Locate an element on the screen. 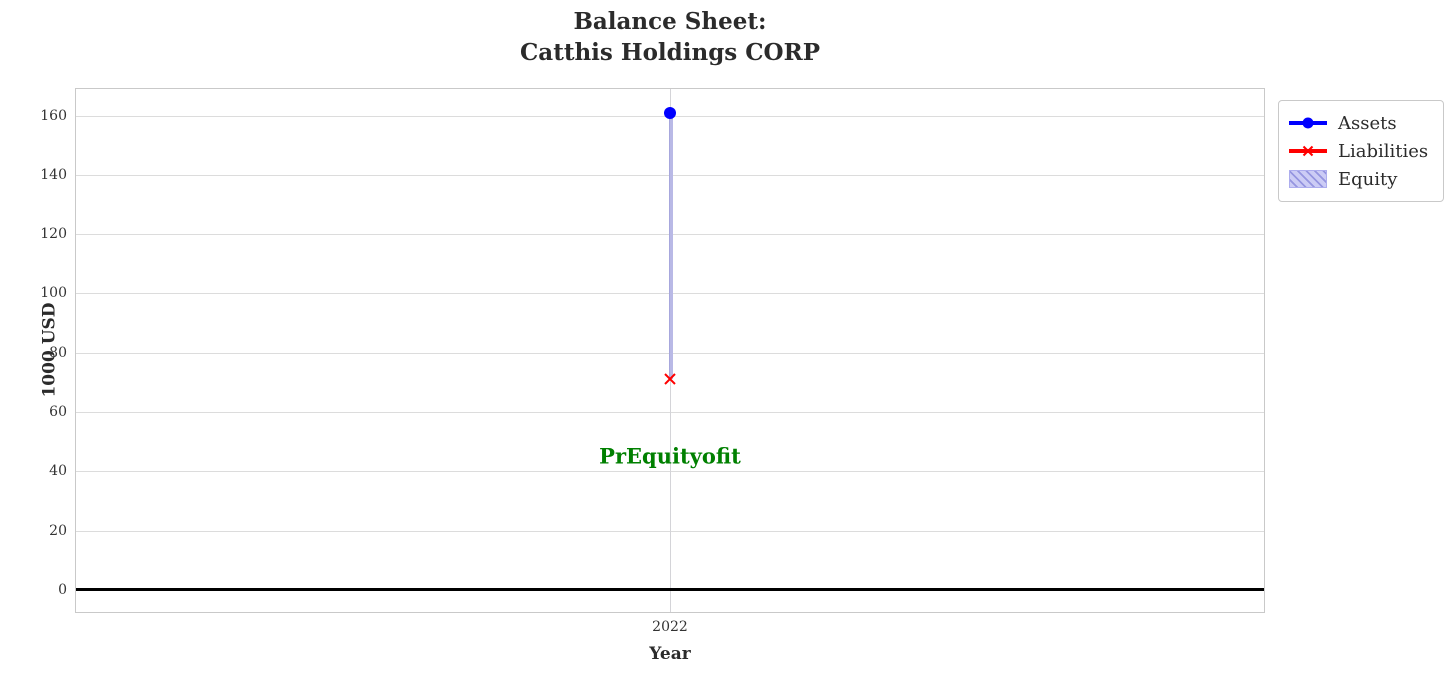  y-tick-label: 160 is located at coordinates (53, 115).